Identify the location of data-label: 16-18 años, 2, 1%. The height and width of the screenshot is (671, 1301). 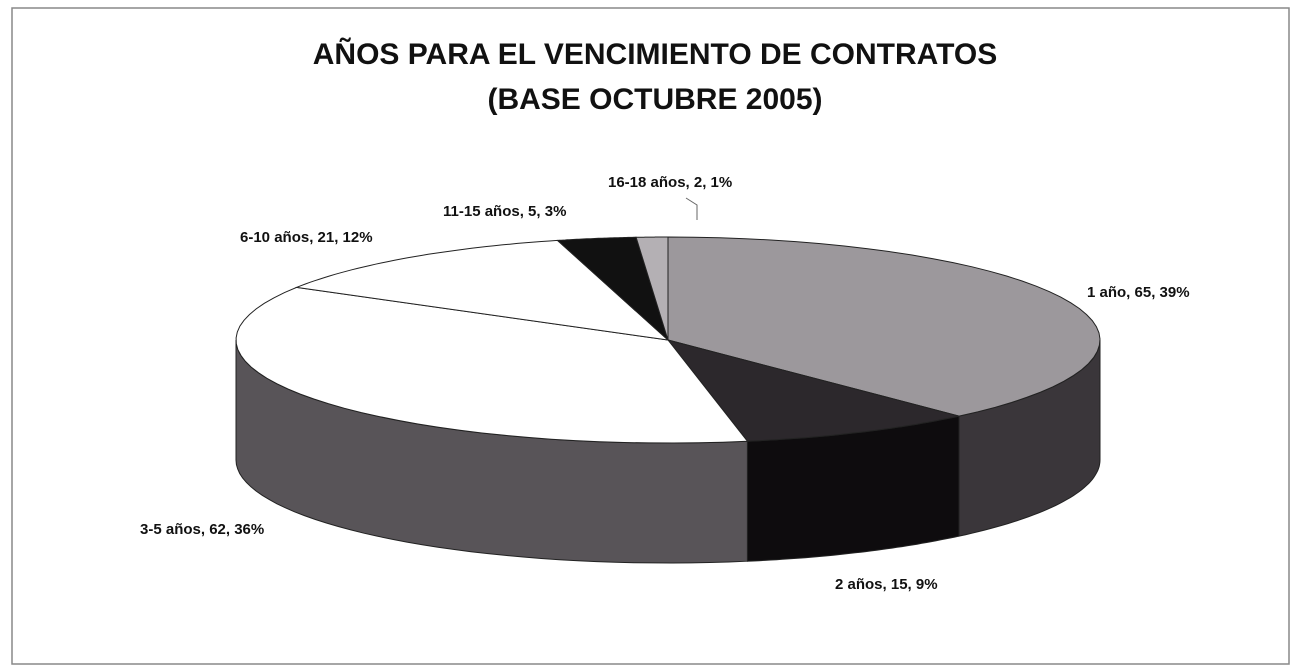
(670, 182).